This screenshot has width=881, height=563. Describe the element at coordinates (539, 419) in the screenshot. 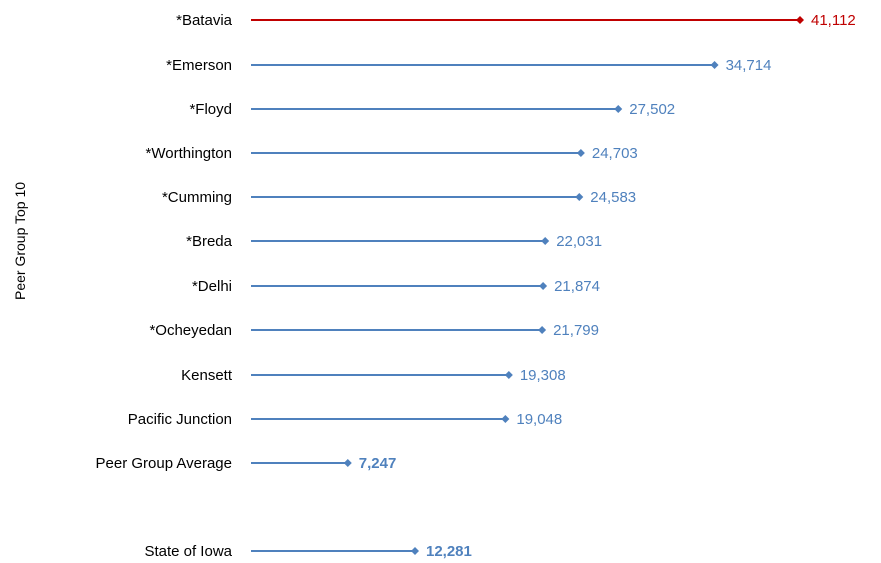

I see `value-label: 19,048` at that location.